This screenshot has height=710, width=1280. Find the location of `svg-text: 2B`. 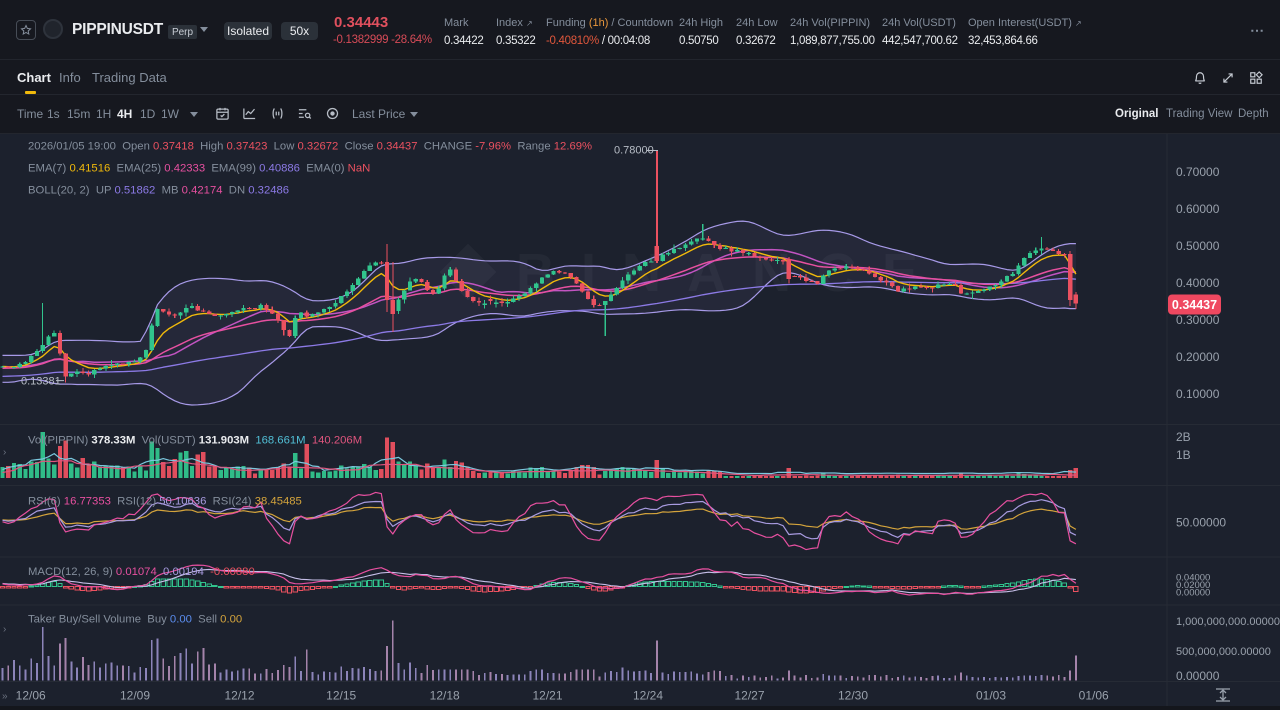

svg-text: 2B is located at coordinates (1183, 437).